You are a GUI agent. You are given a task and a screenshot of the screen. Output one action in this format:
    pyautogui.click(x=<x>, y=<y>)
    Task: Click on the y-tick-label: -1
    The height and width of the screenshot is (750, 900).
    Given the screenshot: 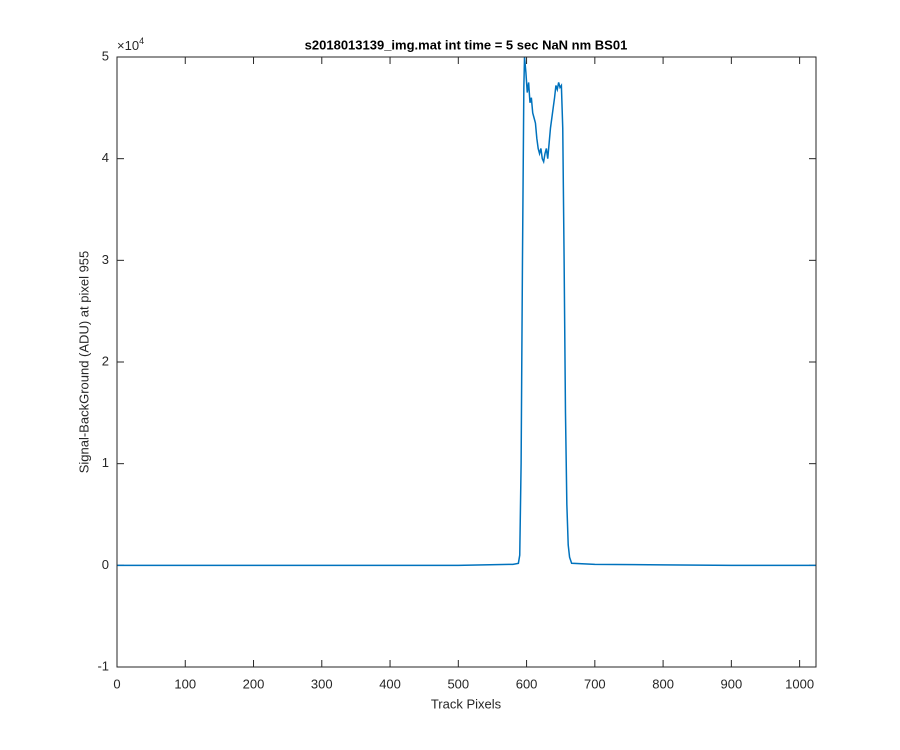 What is the action you would take?
    pyautogui.click(x=103, y=665)
    